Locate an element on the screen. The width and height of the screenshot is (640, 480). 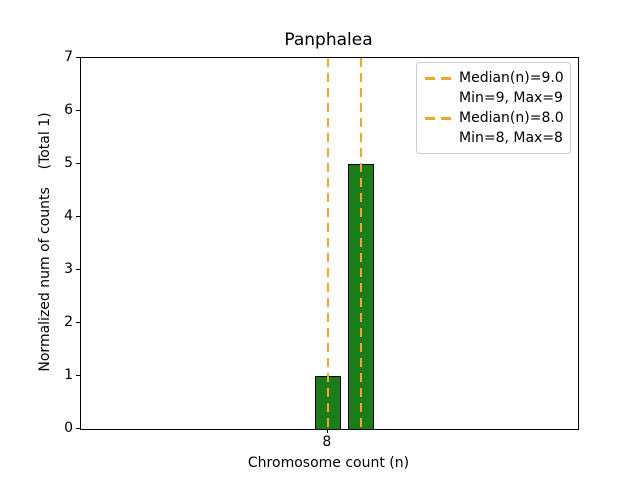
y-axis-label: Normalized num of counts (Total 1) is located at coordinates (45, 242).